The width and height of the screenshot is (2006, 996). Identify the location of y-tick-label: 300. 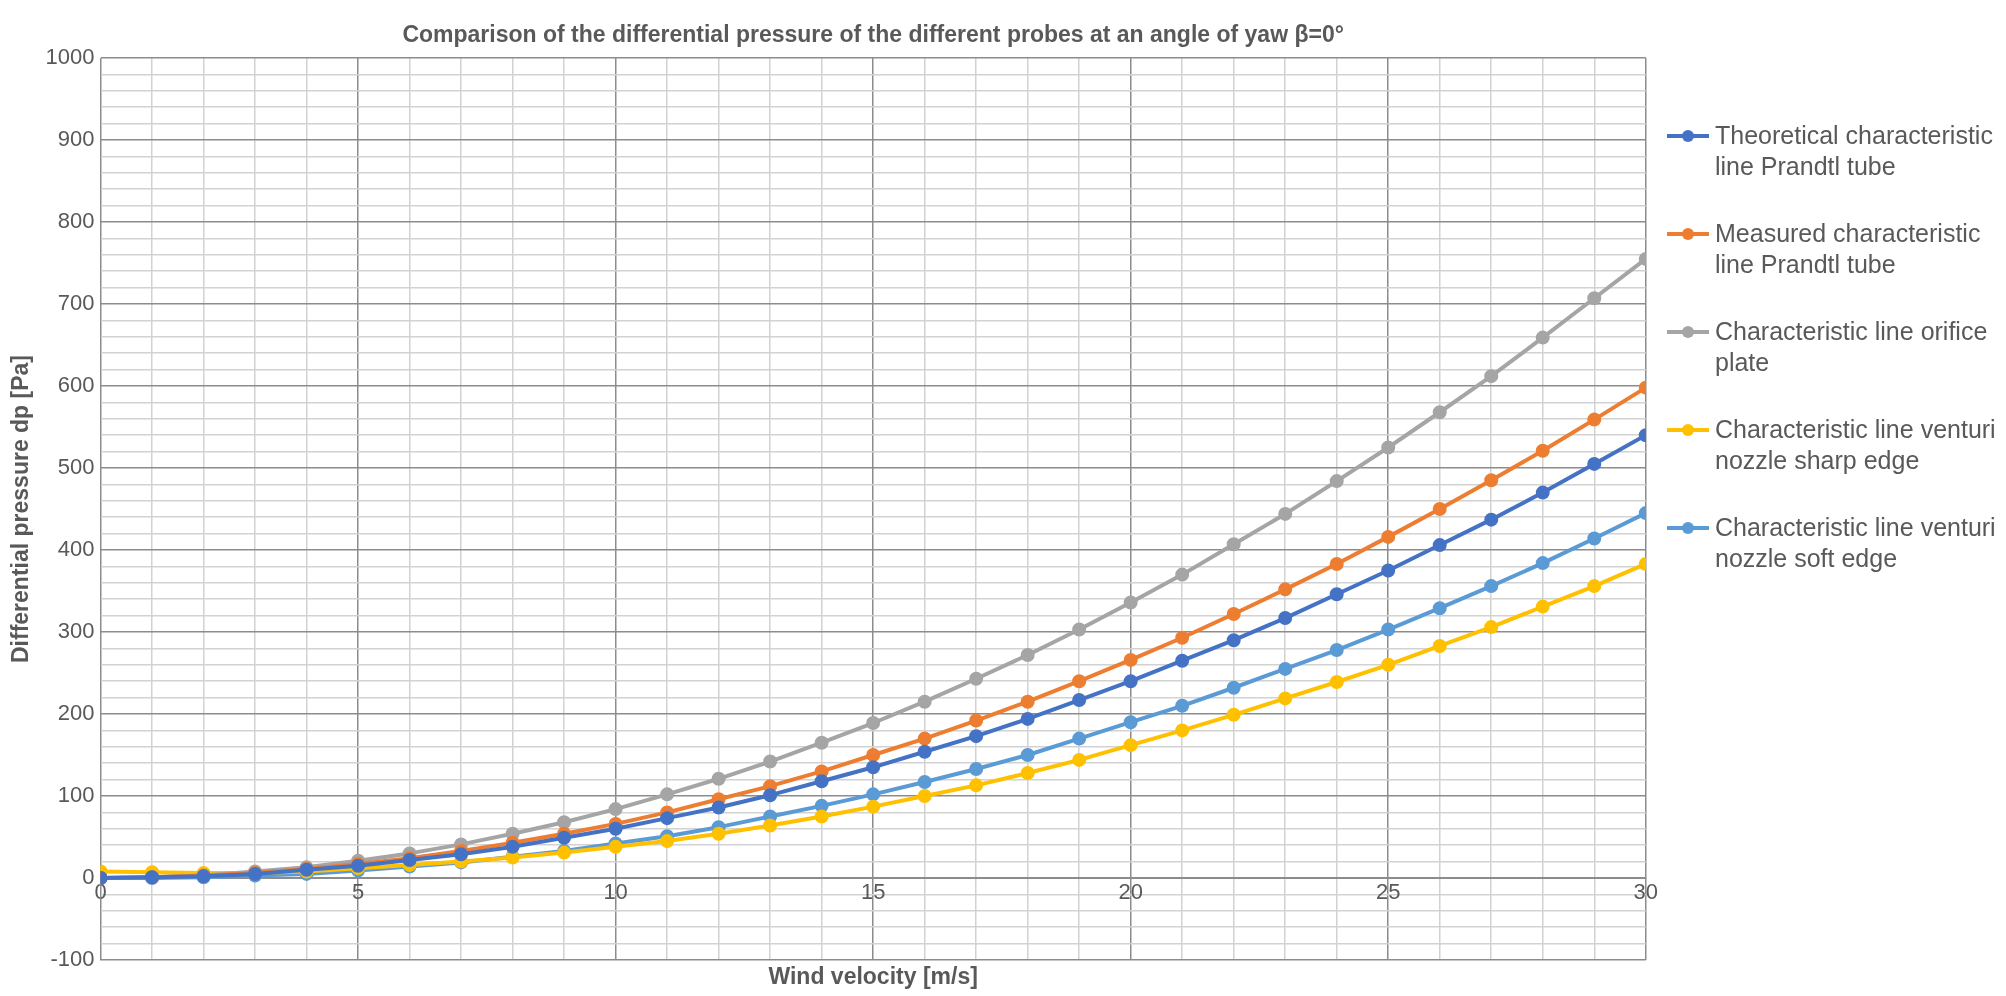
(76, 631).